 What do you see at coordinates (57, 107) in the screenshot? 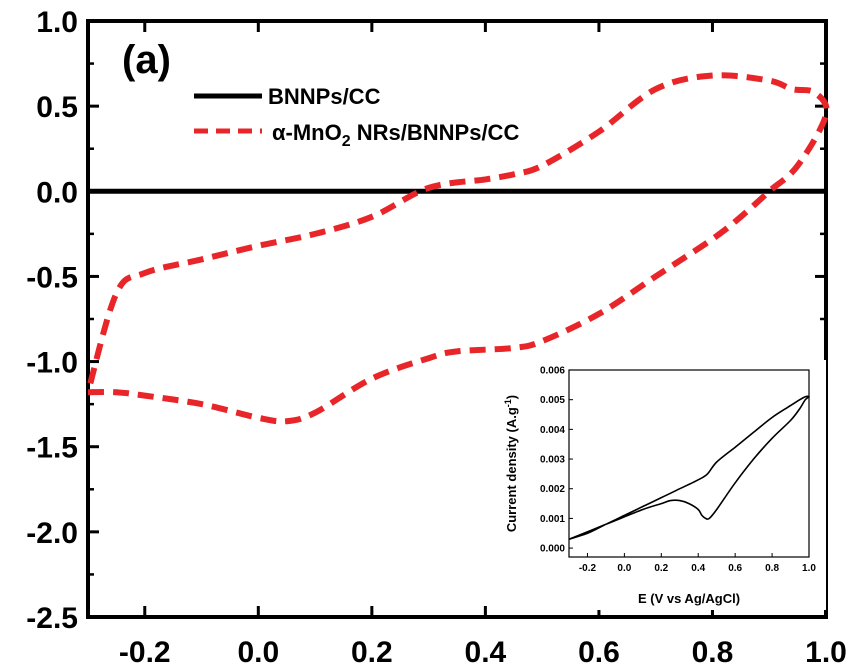
I see `y-tick-label: 0.5` at bounding box center [57, 107].